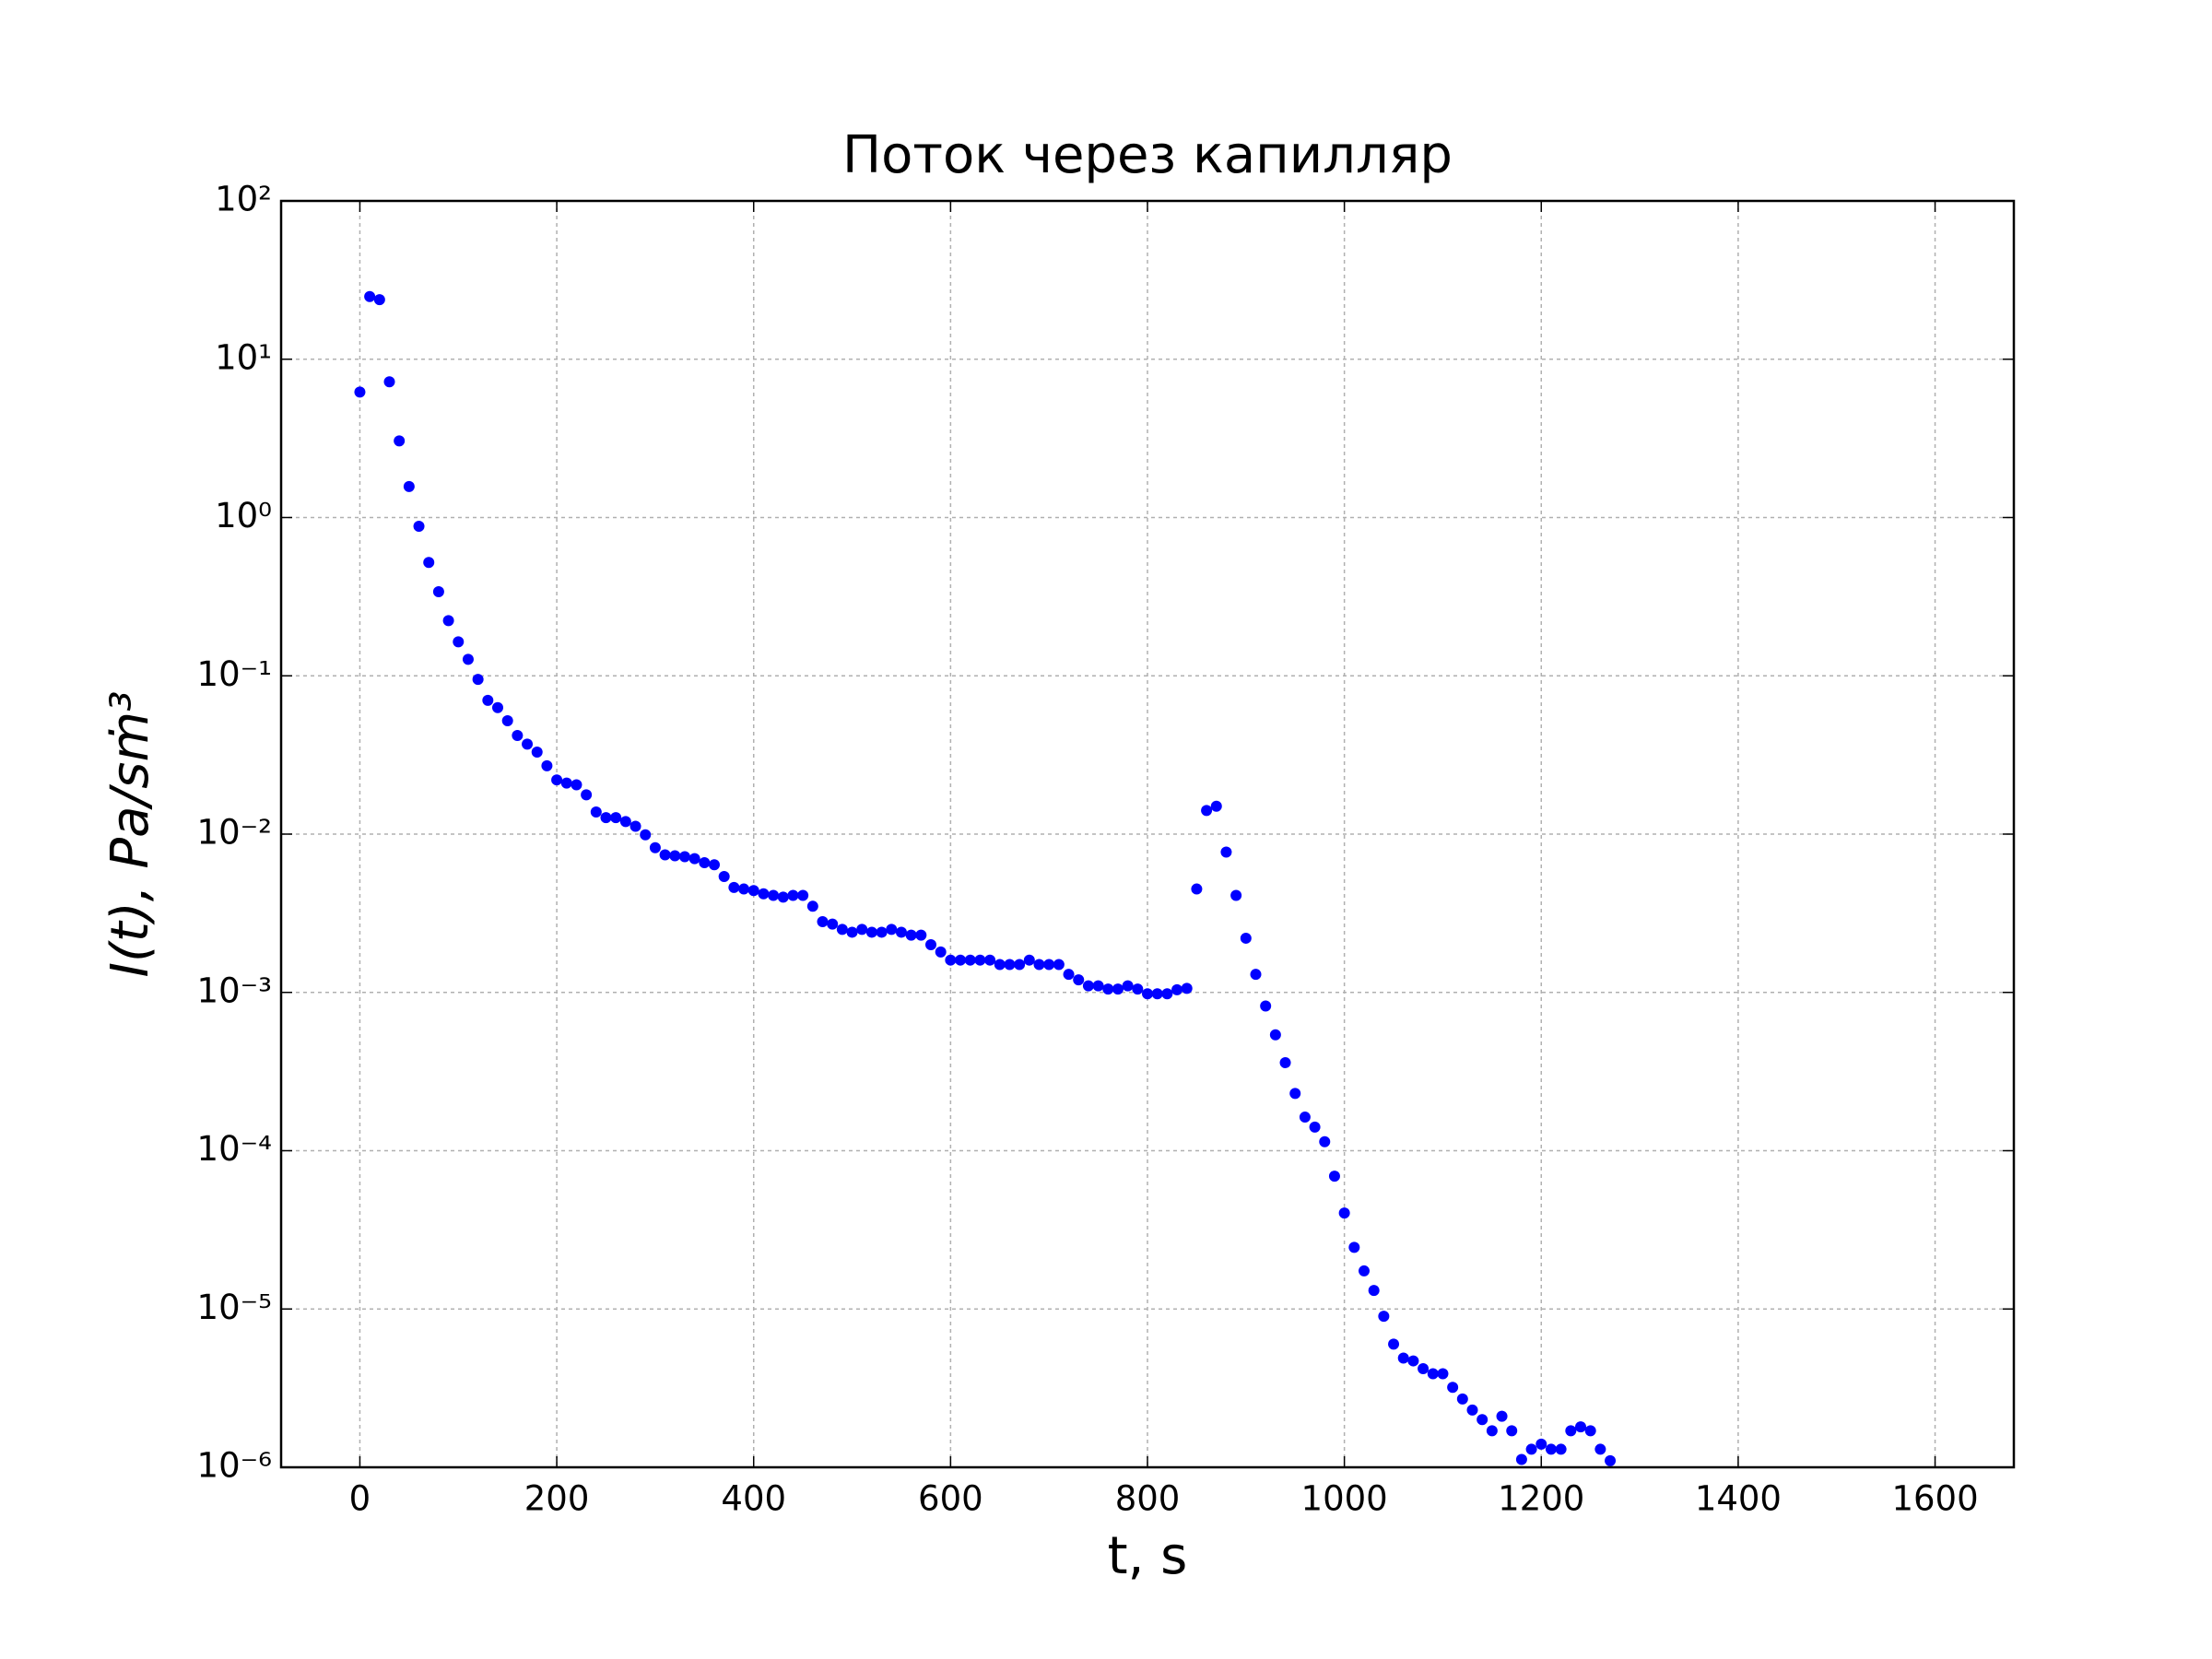  What do you see at coordinates (1344, 1499) in the screenshot?
I see `x-tick-label: 1000` at bounding box center [1344, 1499].